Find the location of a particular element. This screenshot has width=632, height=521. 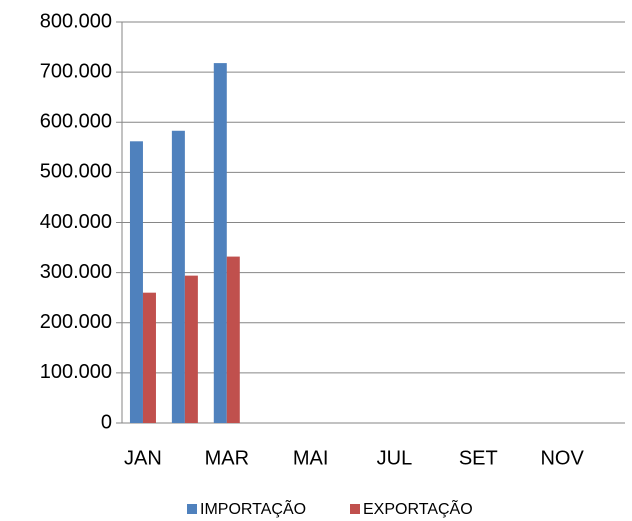

x-tick-label: NOV is located at coordinates (562, 458).